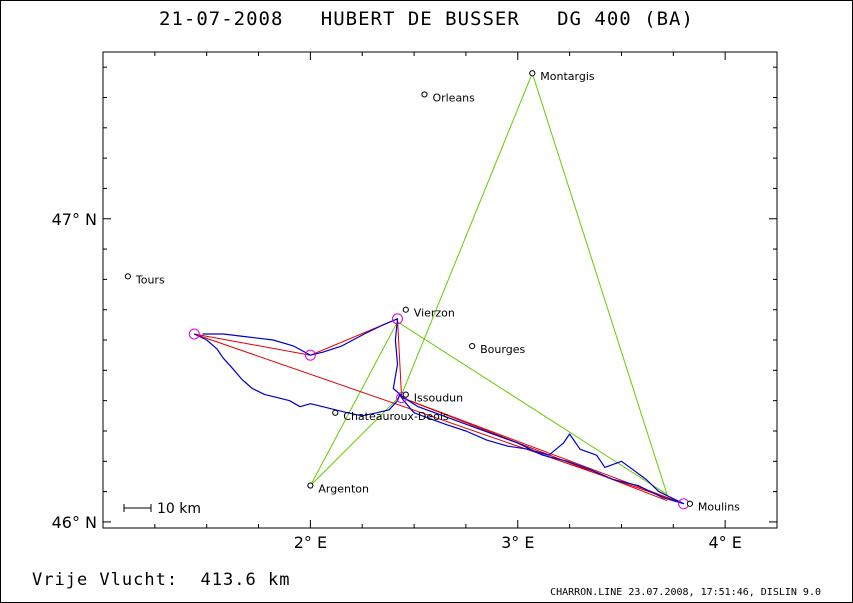 This screenshot has width=853, height=603. I want to click on x-tick-label: 2° E, so click(310, 542).